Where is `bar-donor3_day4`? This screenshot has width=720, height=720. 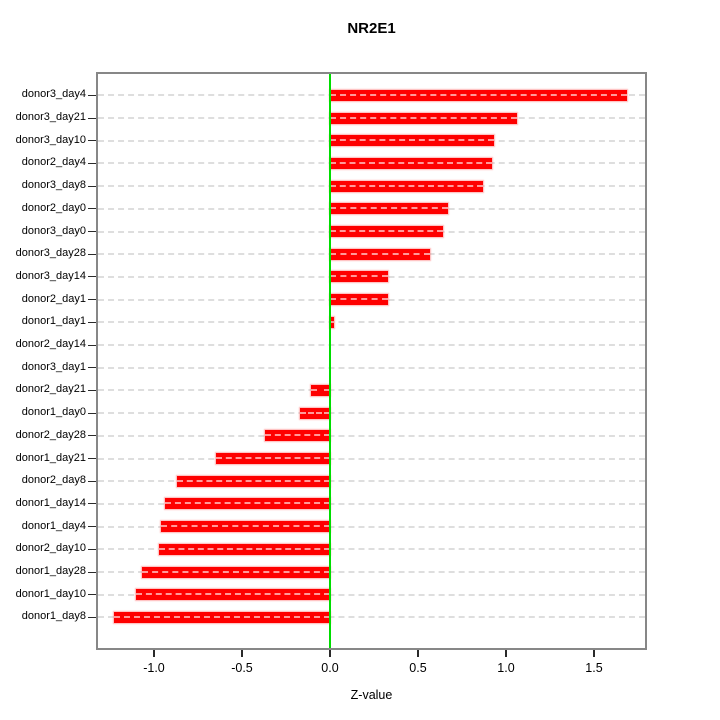
bar-donor3_day4 is located at coordinates (479, 95).